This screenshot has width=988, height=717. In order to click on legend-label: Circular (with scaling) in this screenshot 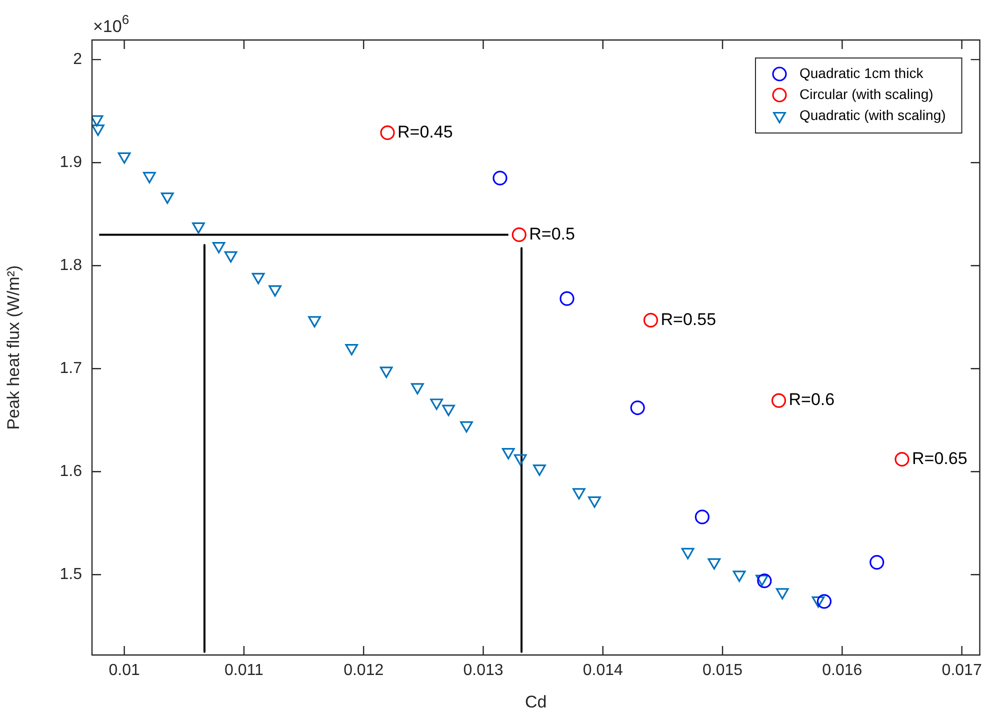, I will do `click(866, 94)`.